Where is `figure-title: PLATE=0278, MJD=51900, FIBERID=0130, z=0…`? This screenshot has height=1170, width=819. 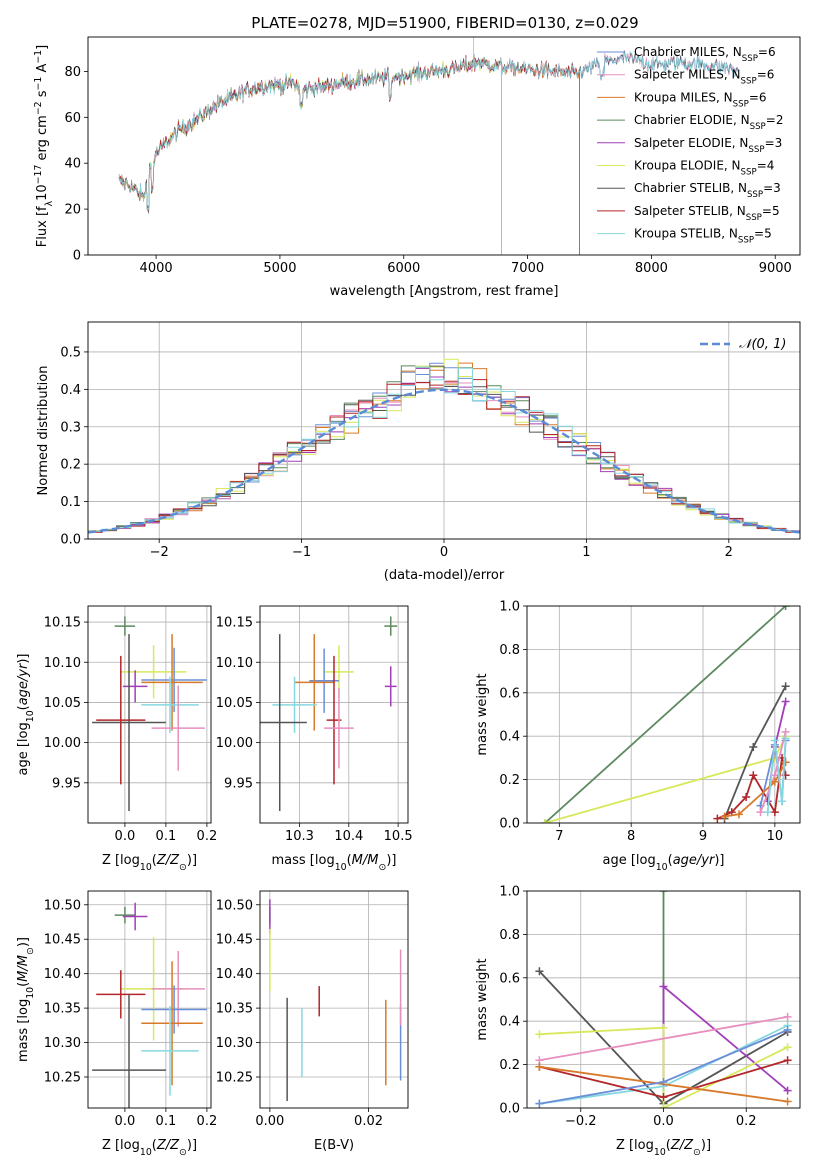
figure-title: PLATE=0278, MJD=51900, FIBERID=0130, z=0… is located at coordinates (444, 23).